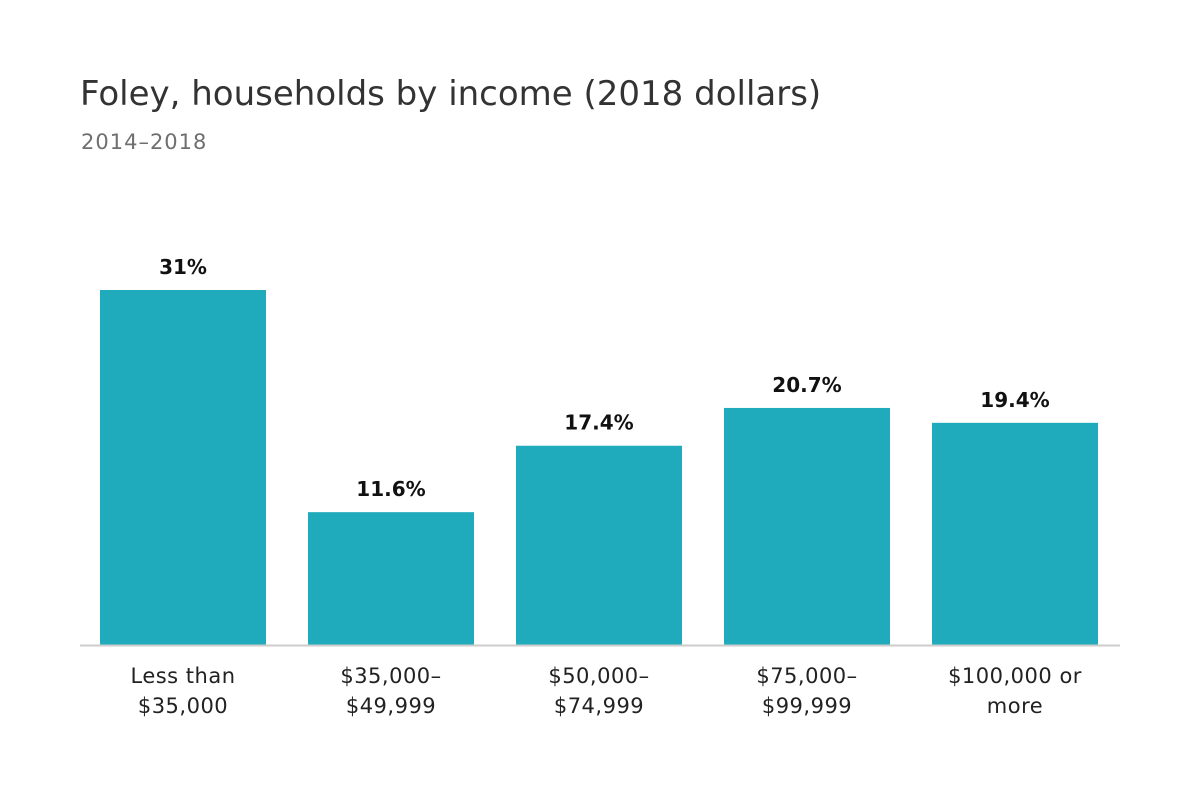 This screenshot has width=1200, height=800. What do you see at coordinates (183, 267) in the screenshot?
I see `value-label: 31%` at bounding box center [183, 267].